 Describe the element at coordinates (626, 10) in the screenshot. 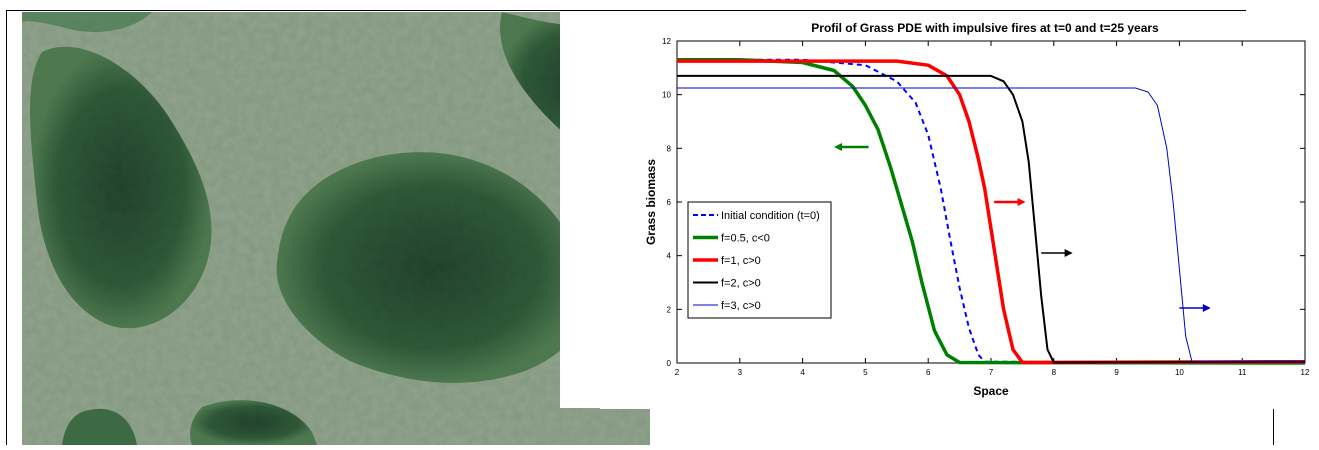

I see `figure-top-border` at that location.